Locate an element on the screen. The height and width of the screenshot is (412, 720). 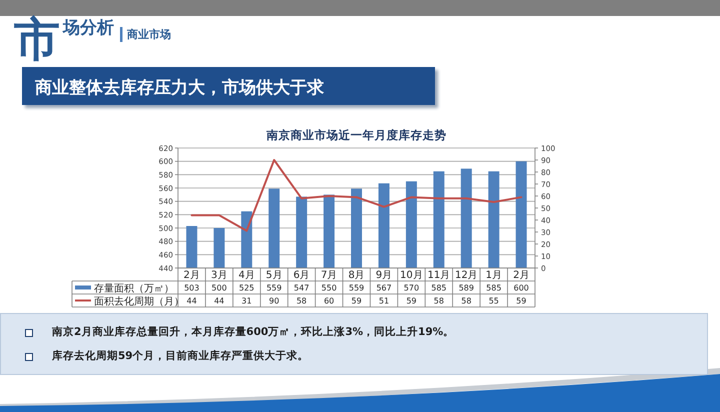
x-tick-label: 4月 is located at coordinates (246, 275).